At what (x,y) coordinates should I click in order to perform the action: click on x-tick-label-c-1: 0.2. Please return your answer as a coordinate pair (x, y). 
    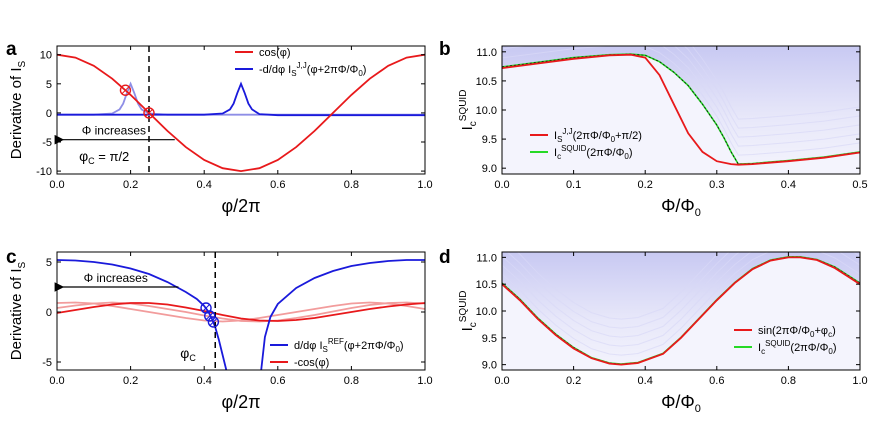
    Looking at the image, I should click on (130, 381).